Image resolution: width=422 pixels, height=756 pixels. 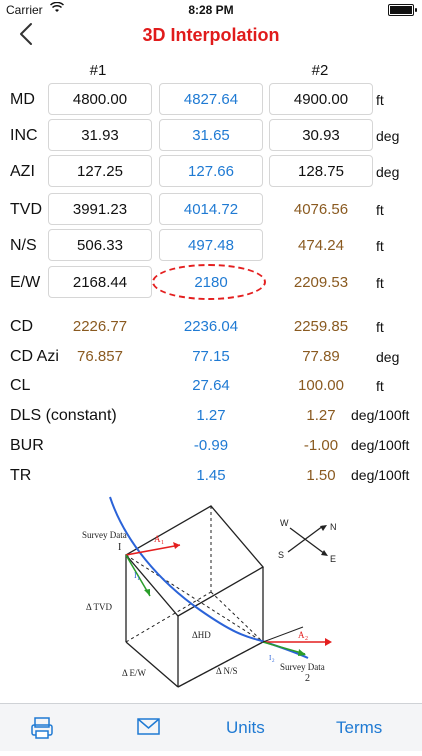 I want to click on survey2-label: Survey Data, so click(x=302, y=667).